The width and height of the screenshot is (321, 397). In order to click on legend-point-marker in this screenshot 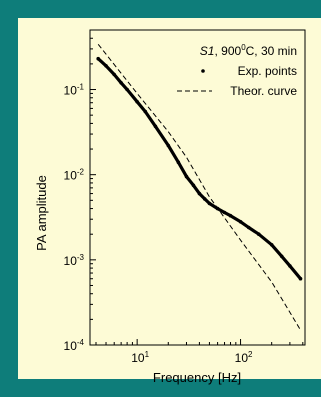, I will do `click(203, 71)`.